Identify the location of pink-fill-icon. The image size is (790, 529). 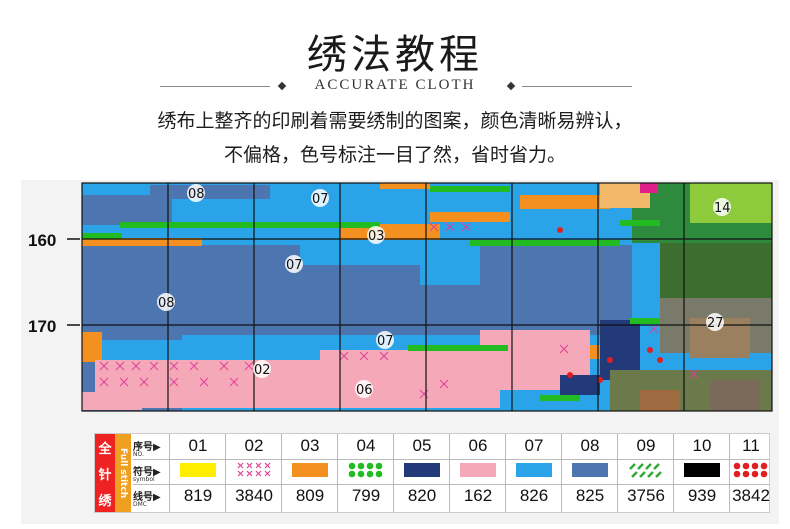
(478, 471).